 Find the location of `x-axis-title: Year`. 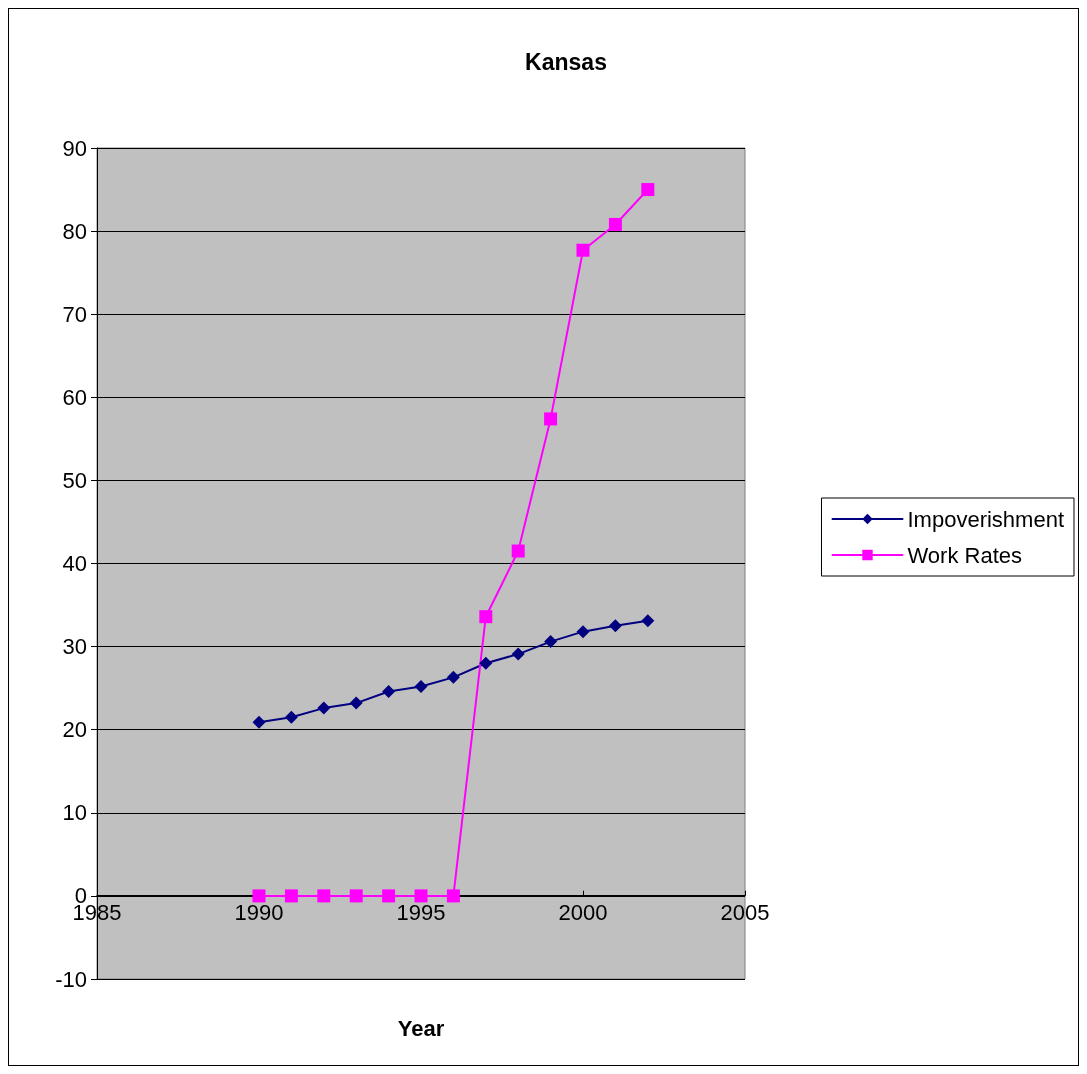

x-axis-title: Year is located at coordinates (421, 1029).